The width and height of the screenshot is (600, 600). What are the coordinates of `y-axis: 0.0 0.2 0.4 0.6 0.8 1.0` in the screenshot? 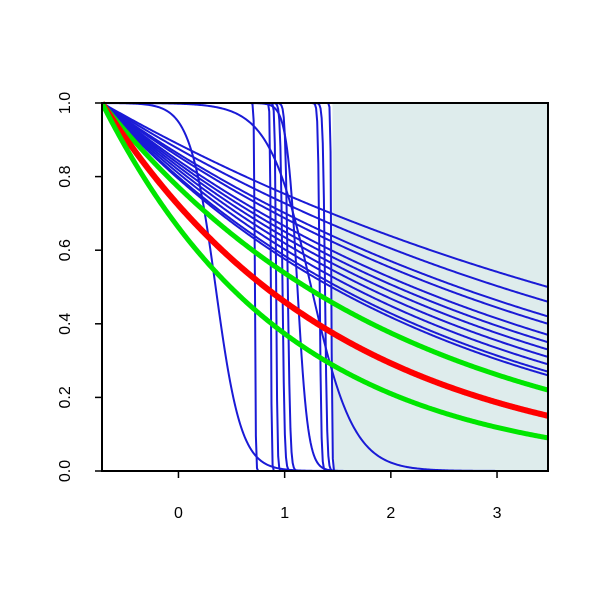 It's located at (79, 287).